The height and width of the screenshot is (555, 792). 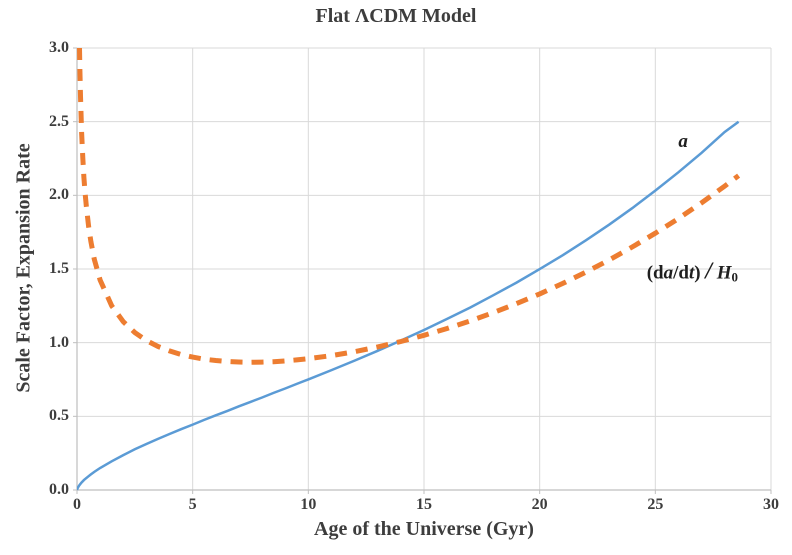 I want to click on x-tick-label: 10, so click(x=308, y=504).